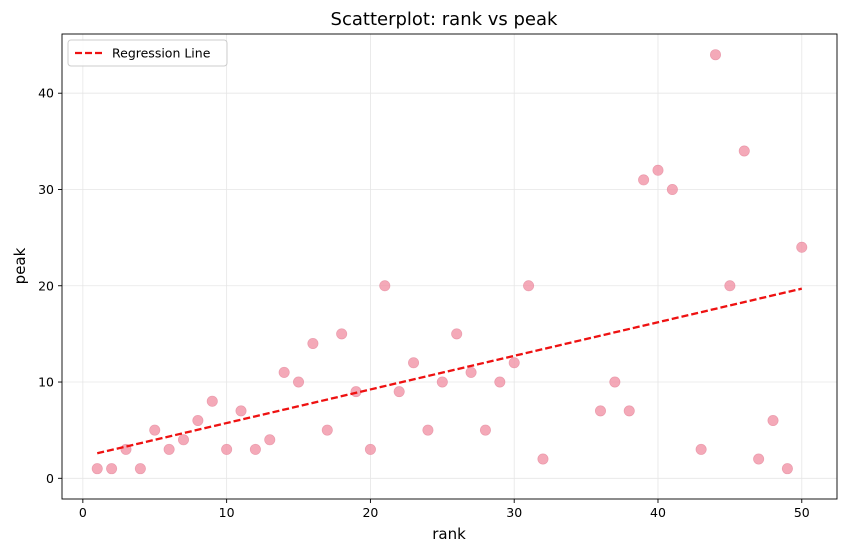 This screenshot has height=552, width=845. I want to click on y-axis-label: peak, so click(20, 265).